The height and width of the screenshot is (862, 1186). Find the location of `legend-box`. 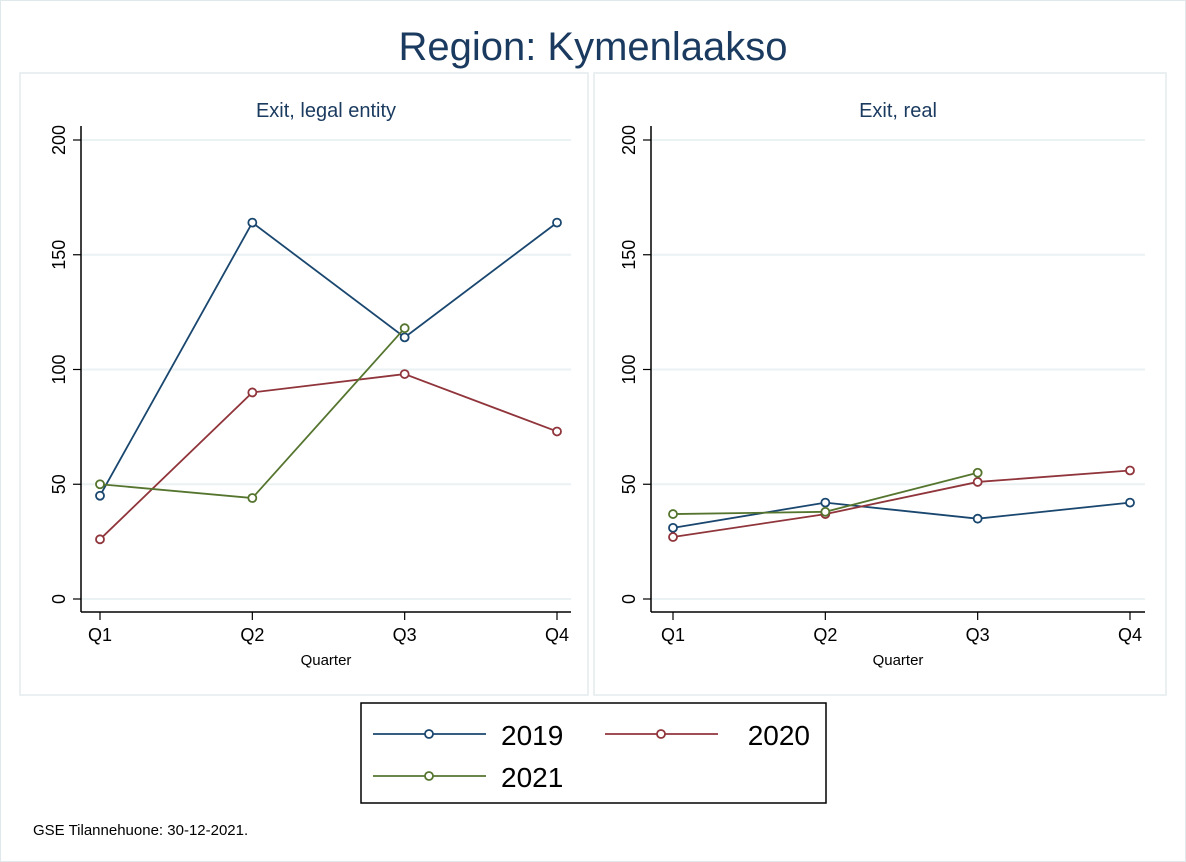

legend-box is located at coordinates (593, 753).